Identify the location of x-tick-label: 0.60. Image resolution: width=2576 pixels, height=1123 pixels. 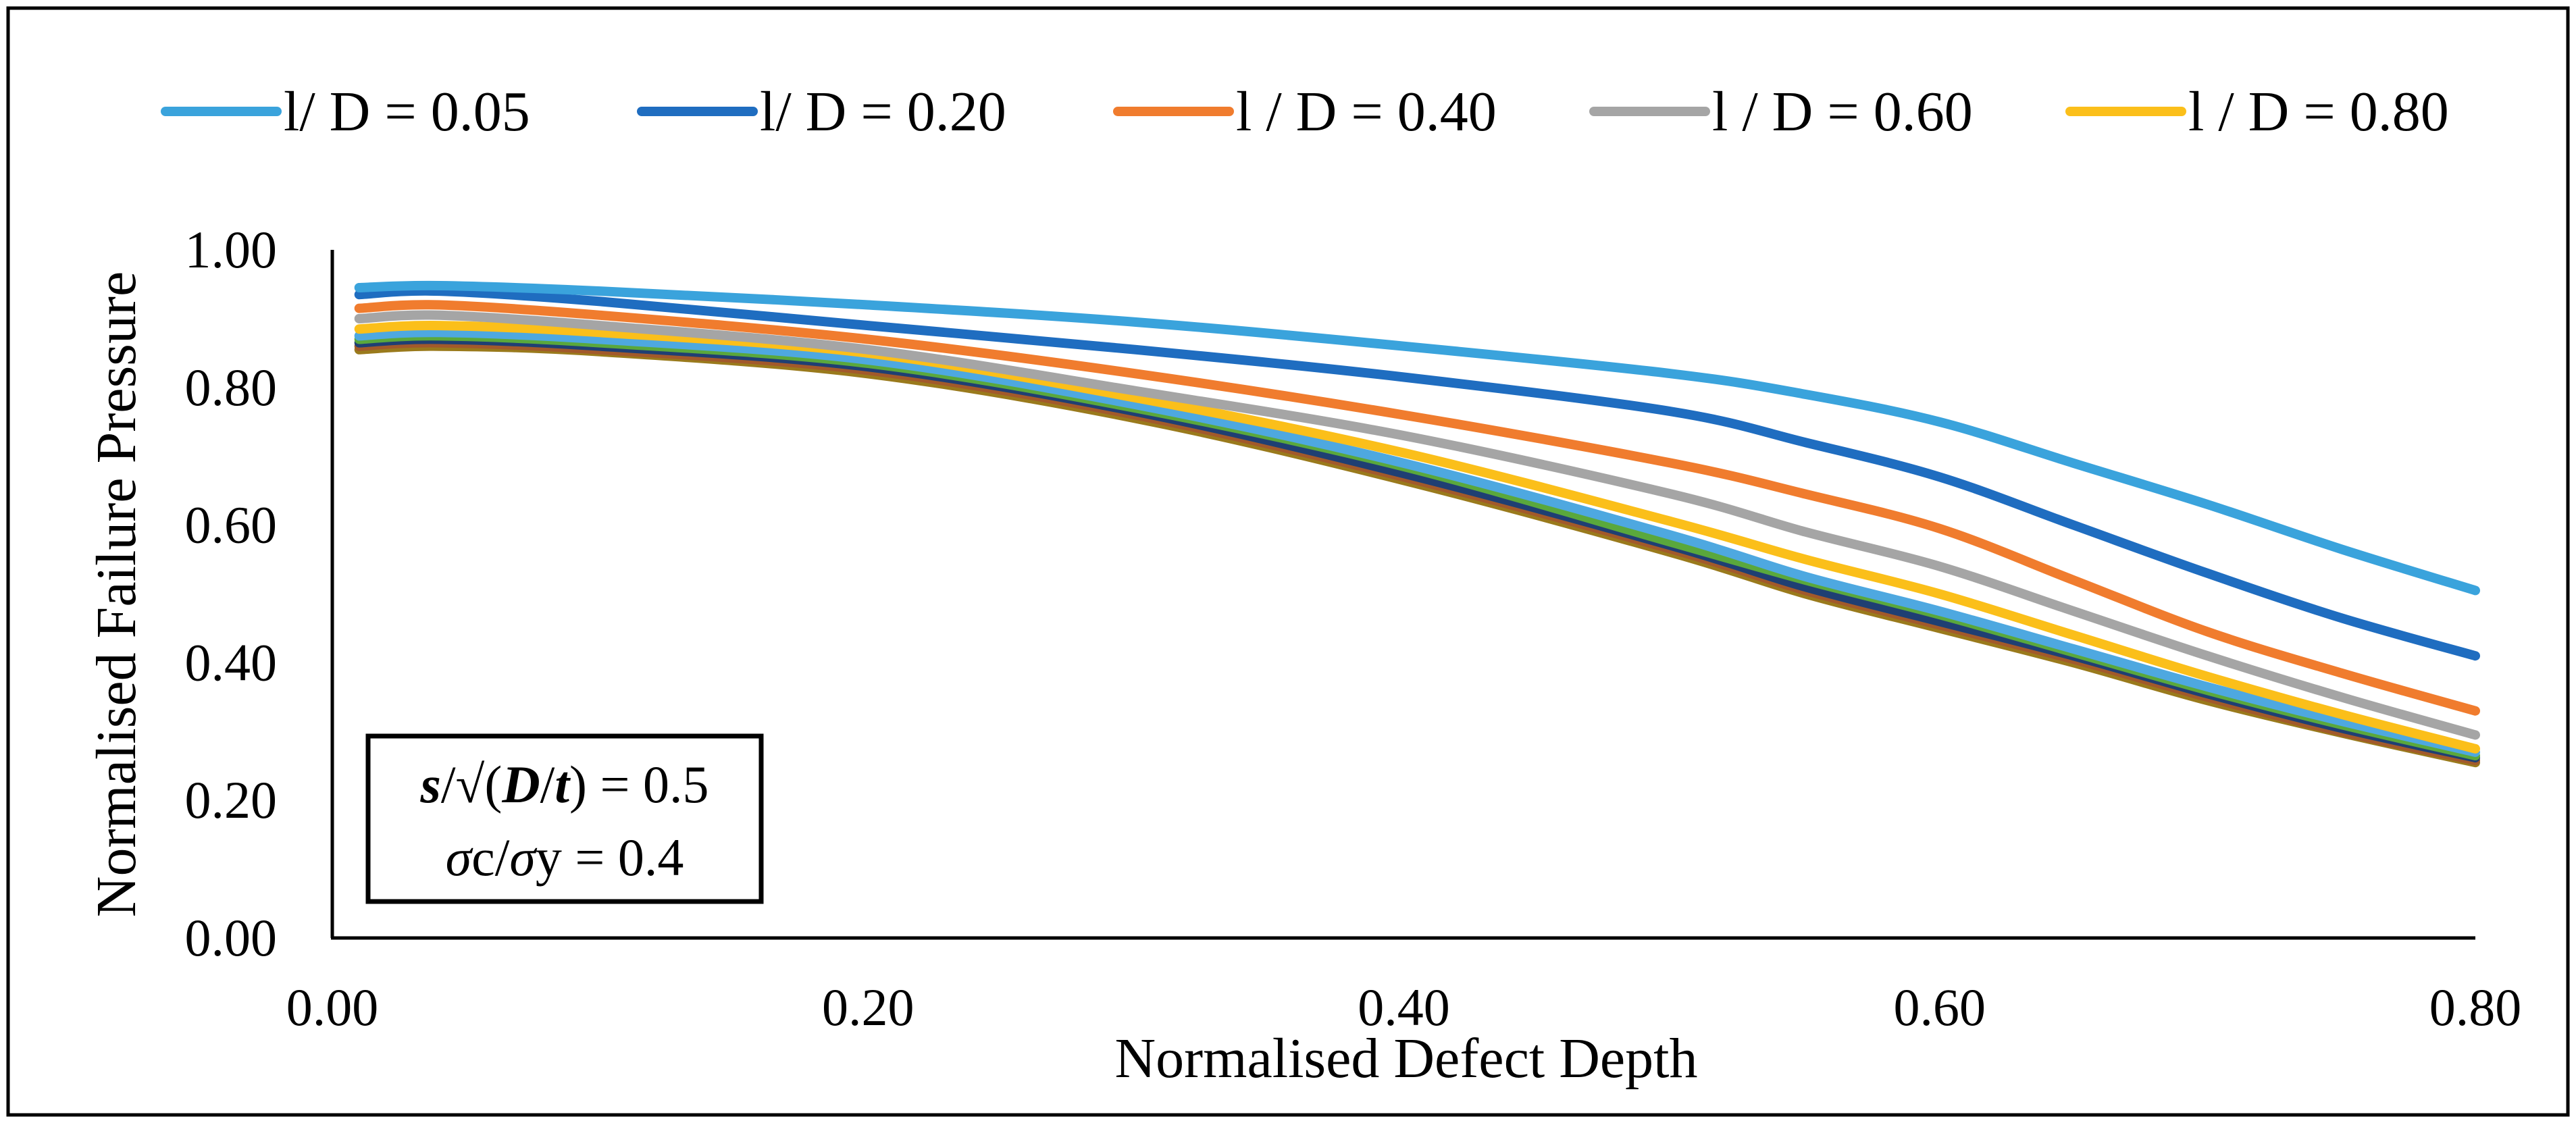
(1940, 1007).